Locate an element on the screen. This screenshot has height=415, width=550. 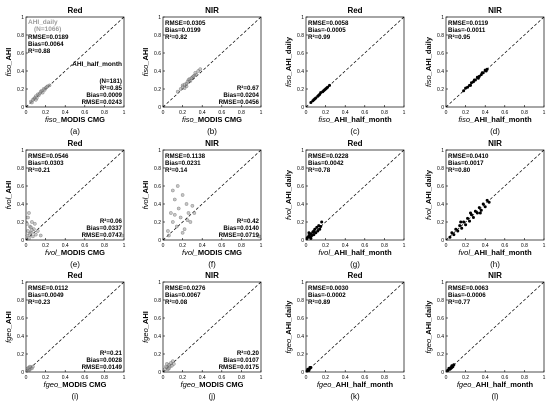
stats-bottom-line: Bias=0.0337 is located at coordinates (104, 228).